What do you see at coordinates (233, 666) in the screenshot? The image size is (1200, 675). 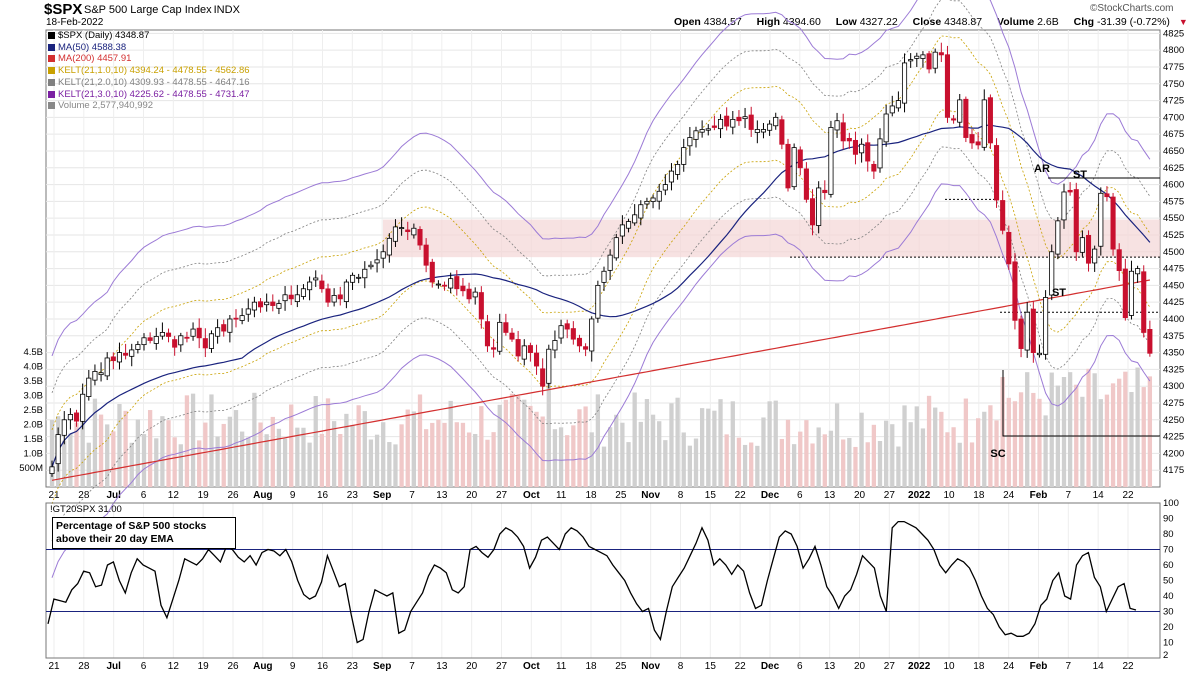 I see `x-tick-label: 26` at bounding box center [233, 666].